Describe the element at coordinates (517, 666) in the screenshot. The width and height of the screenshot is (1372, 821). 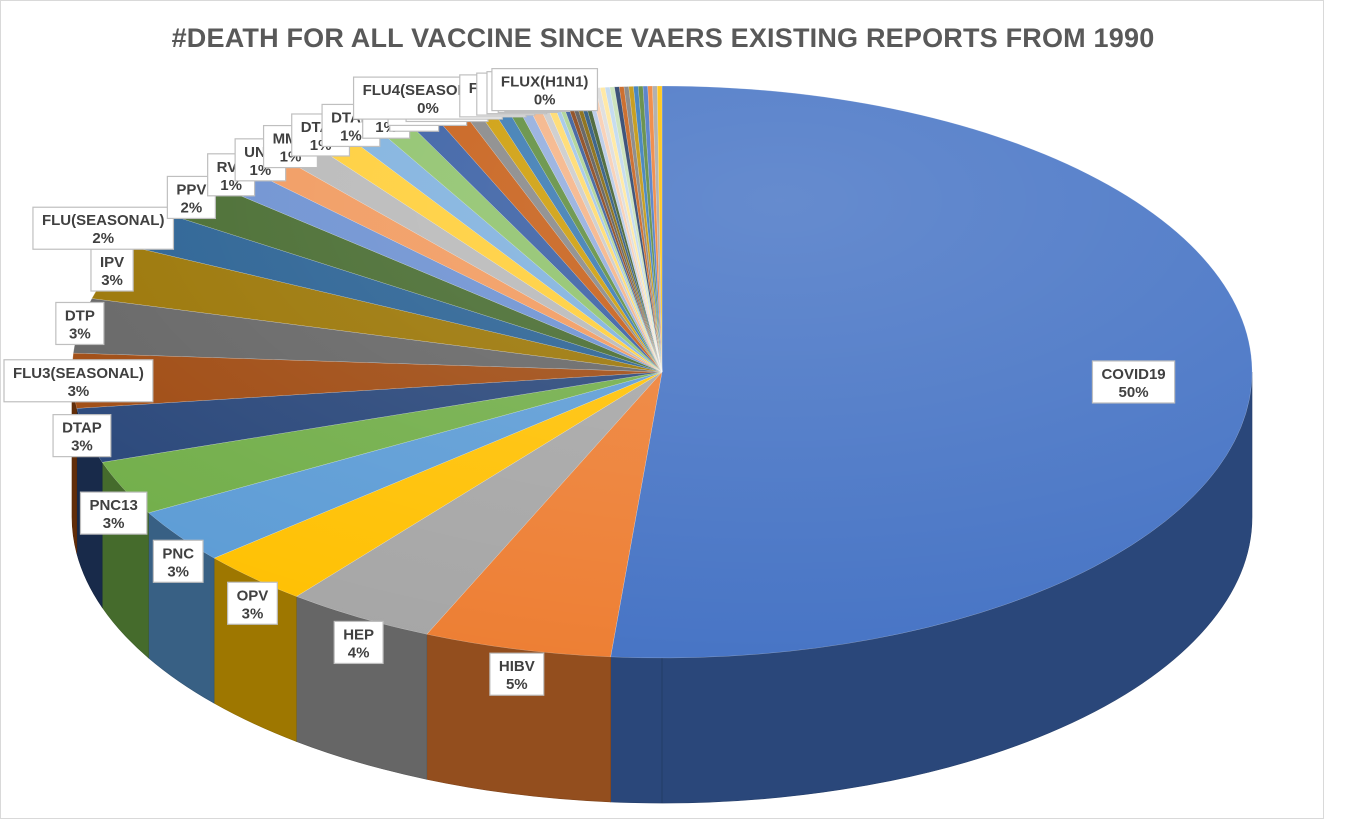
I see `data-label-name: HIBV` at that location.